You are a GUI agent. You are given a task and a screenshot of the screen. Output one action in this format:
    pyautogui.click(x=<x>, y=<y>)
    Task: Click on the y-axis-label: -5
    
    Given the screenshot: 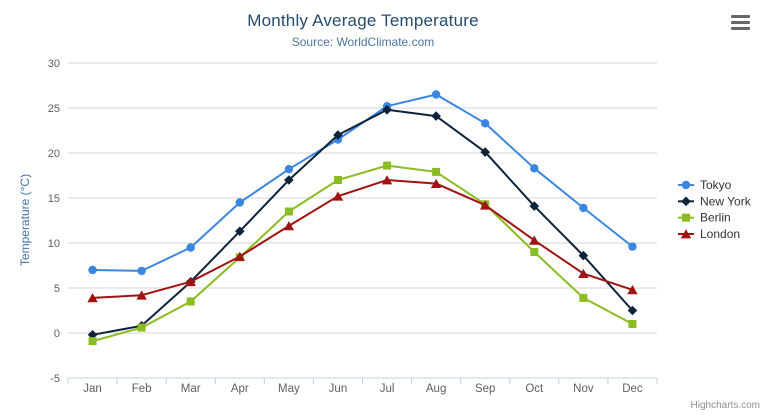 What is the action you would take?
    pyautogui.click(x=55, y=379)
    